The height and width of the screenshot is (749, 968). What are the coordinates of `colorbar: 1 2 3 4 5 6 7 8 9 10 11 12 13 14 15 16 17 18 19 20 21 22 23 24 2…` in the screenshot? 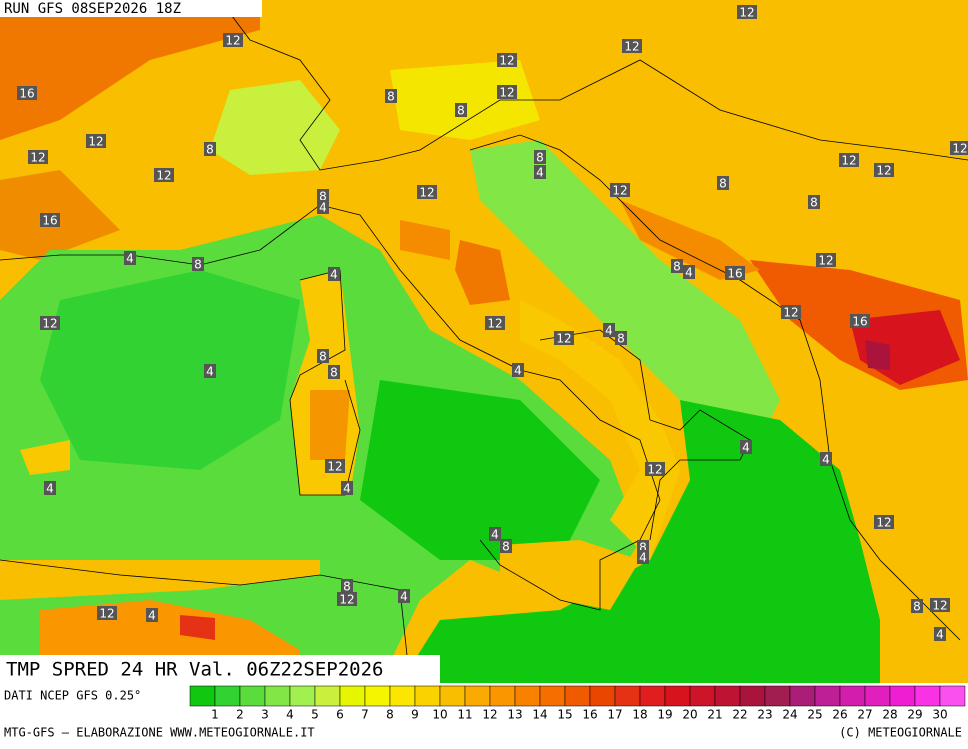 It's located at (577, 703).